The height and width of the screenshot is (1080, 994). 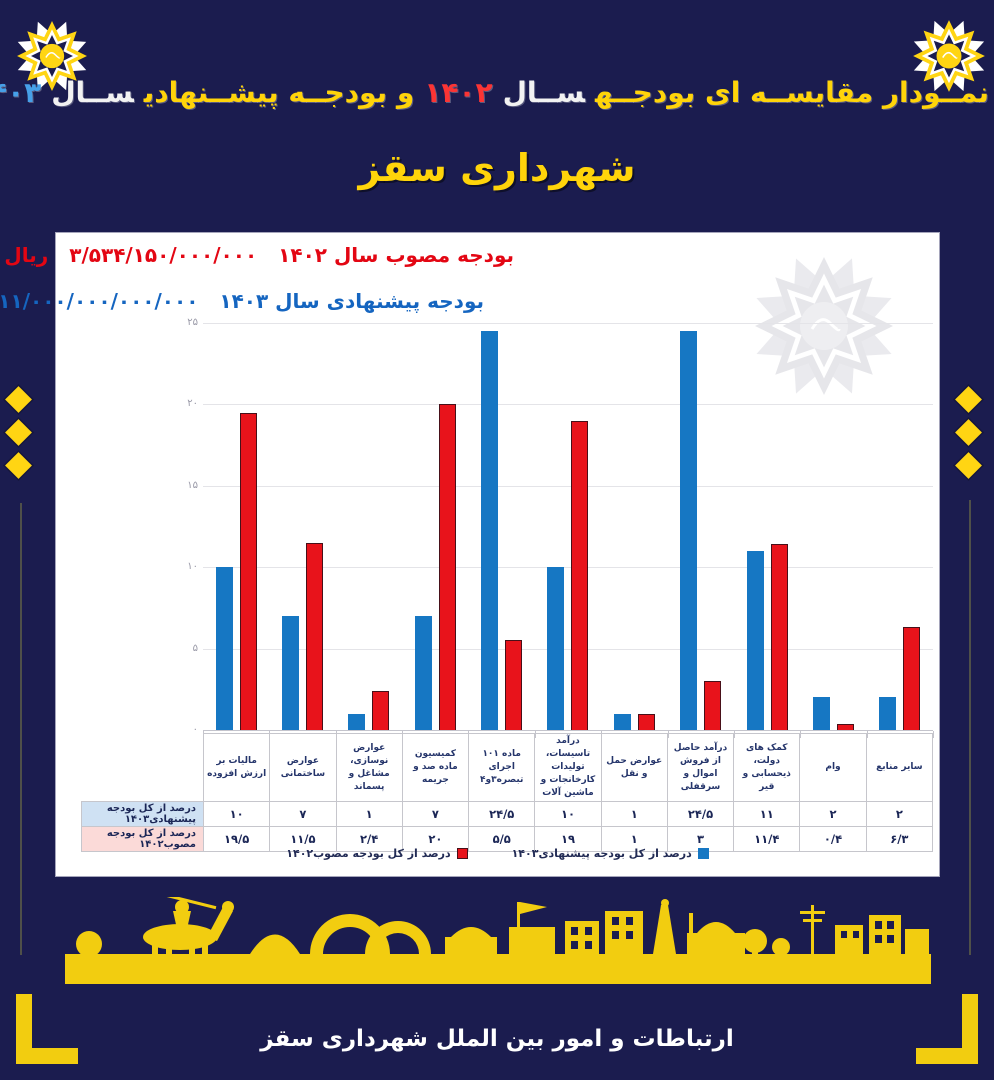 What do you see at coordinates (458, 92) in the screenshot?
I see `title-part: ۱۴۰۲` at bounding box center [458, 92].